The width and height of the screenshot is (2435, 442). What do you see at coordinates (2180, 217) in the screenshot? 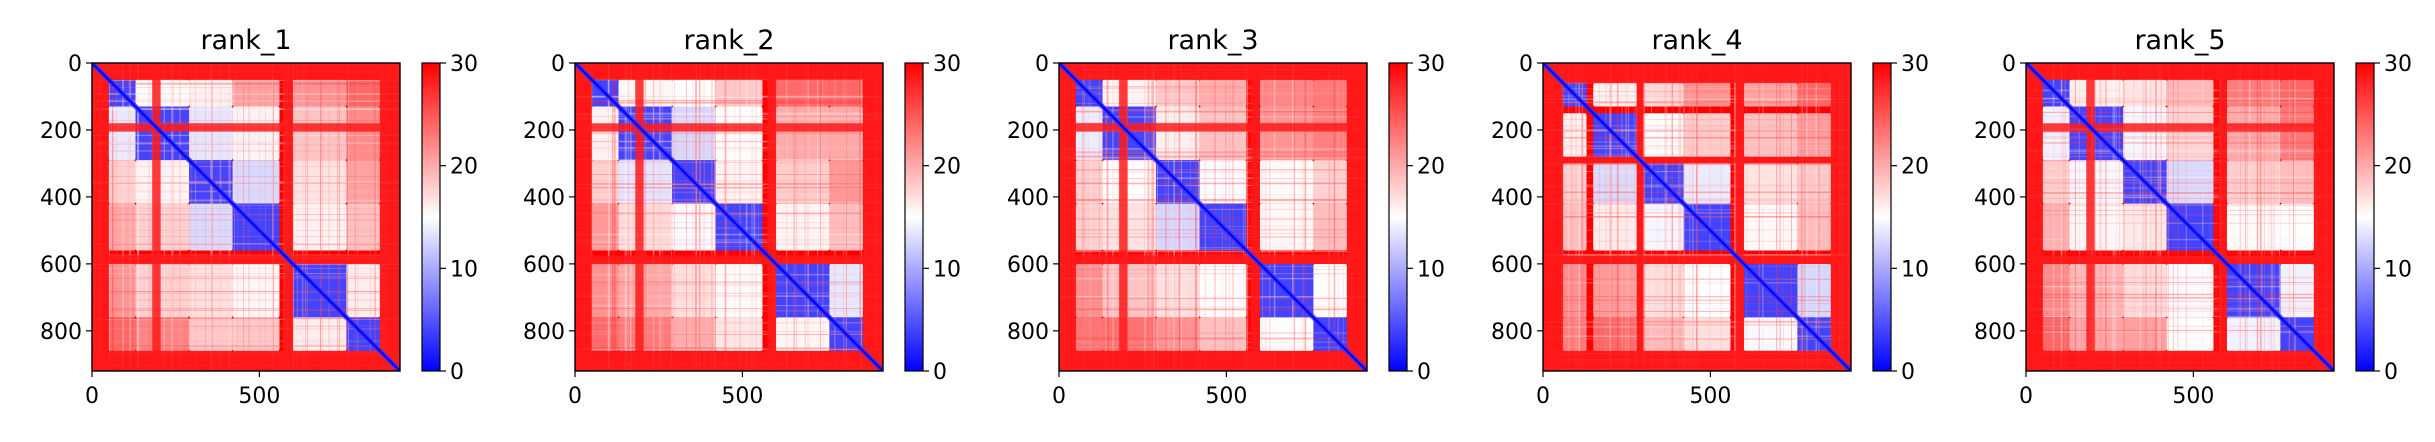
I see `heatmap-image` at bounding box center [2180, 217].